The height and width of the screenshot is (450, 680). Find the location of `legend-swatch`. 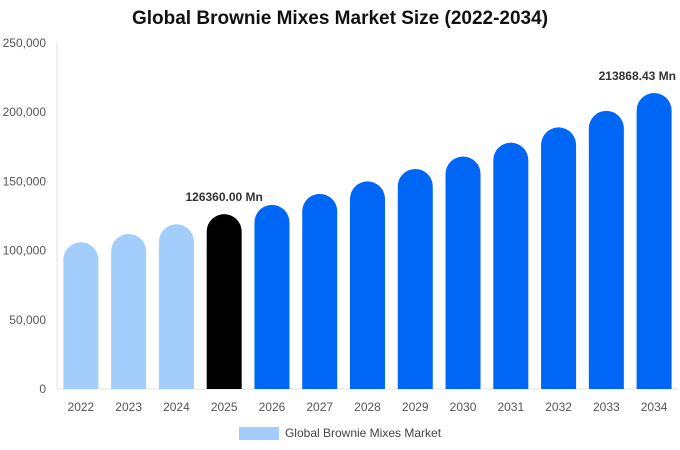

legend-swatch is located at coordinates (258, 433).